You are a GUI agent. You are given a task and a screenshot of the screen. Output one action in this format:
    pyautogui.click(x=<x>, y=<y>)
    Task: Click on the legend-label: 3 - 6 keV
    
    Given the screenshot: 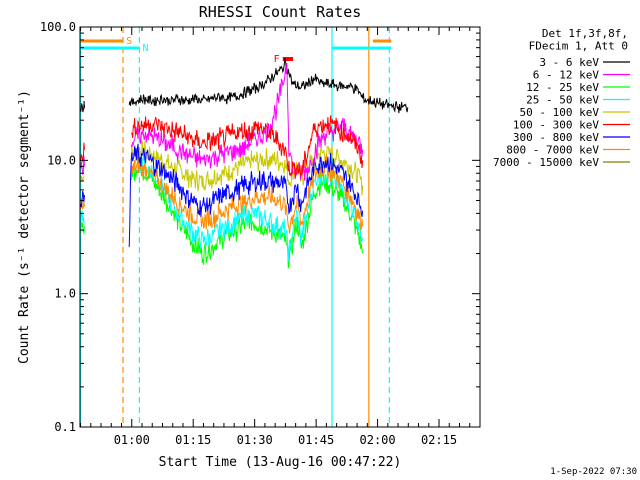 What is the action you would take?
    pyautogui.click(x=569, y=62)
    